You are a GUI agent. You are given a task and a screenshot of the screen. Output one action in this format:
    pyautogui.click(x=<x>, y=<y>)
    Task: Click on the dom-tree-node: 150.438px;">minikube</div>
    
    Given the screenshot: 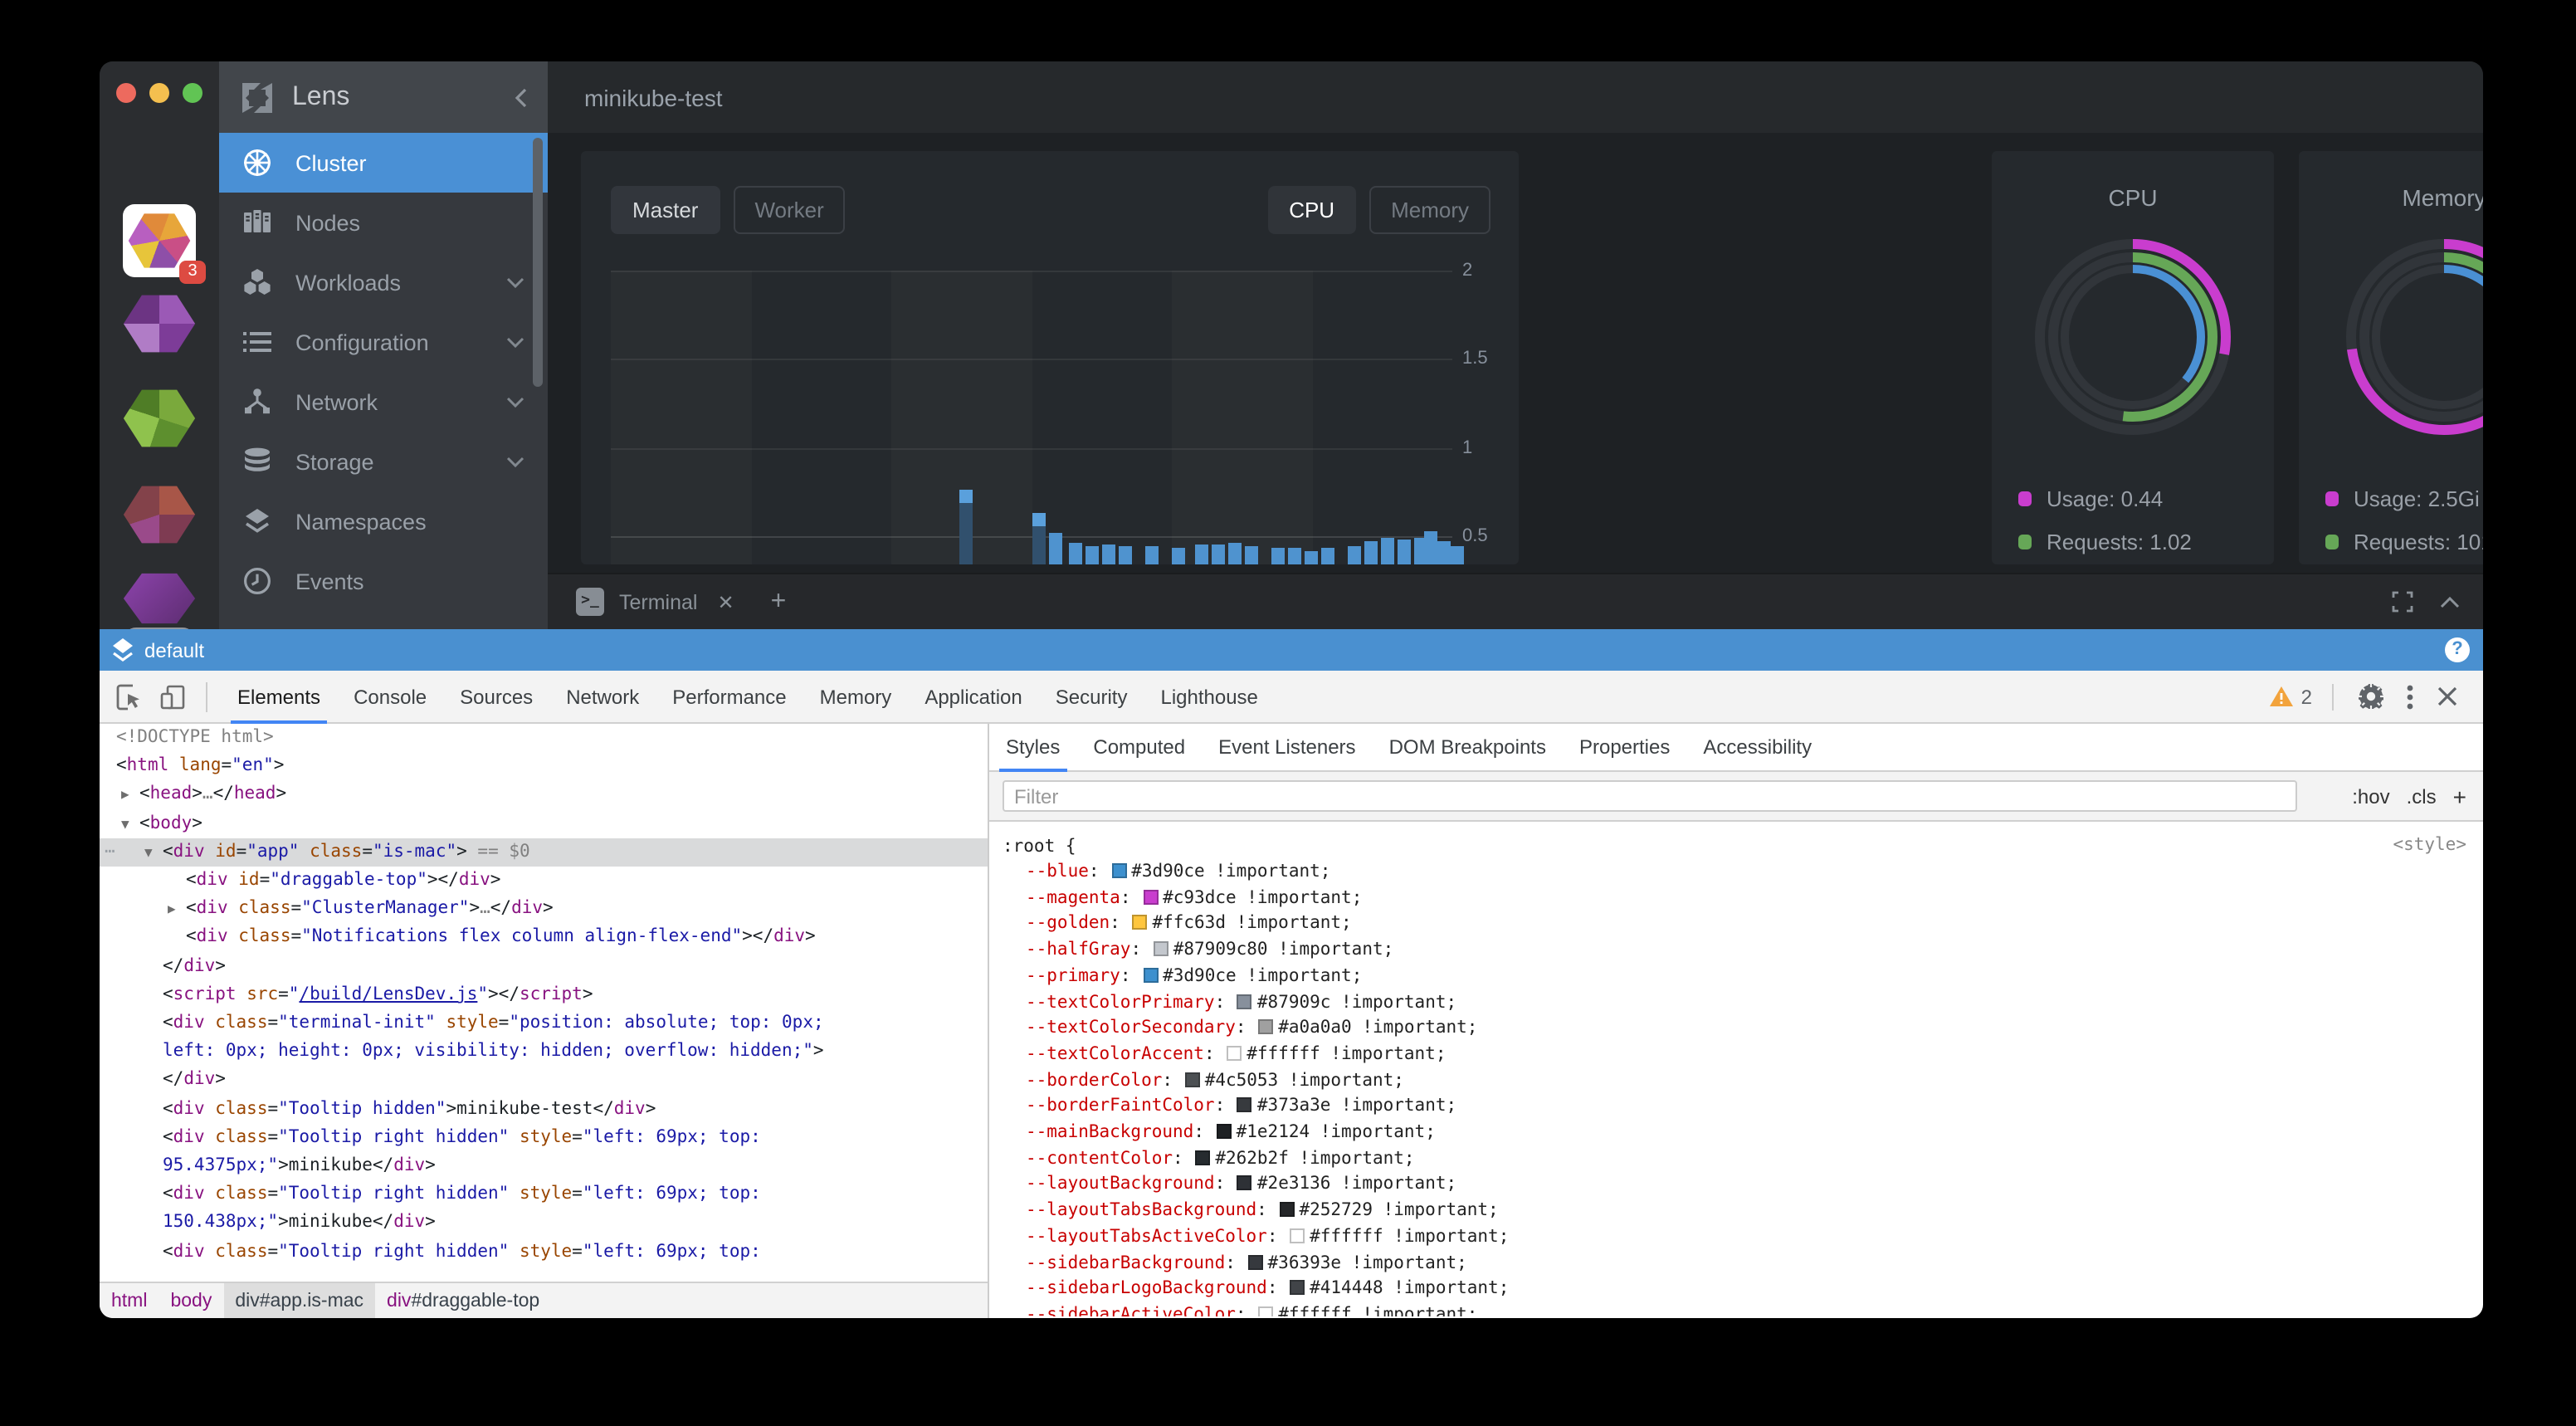 What is the action you would take?
    pyautogui.click(x=299, y=1222)
    